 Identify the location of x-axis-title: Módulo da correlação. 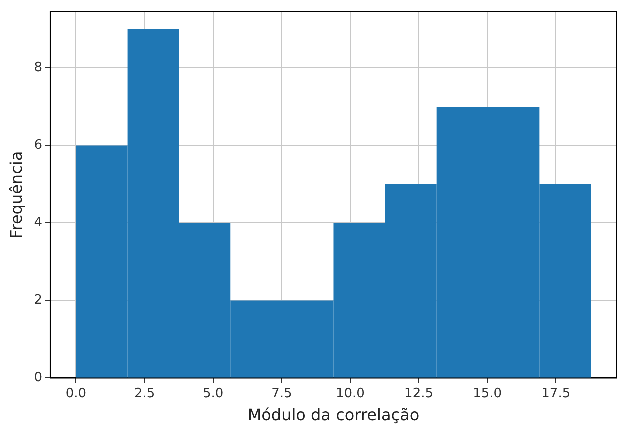
(334, 415).